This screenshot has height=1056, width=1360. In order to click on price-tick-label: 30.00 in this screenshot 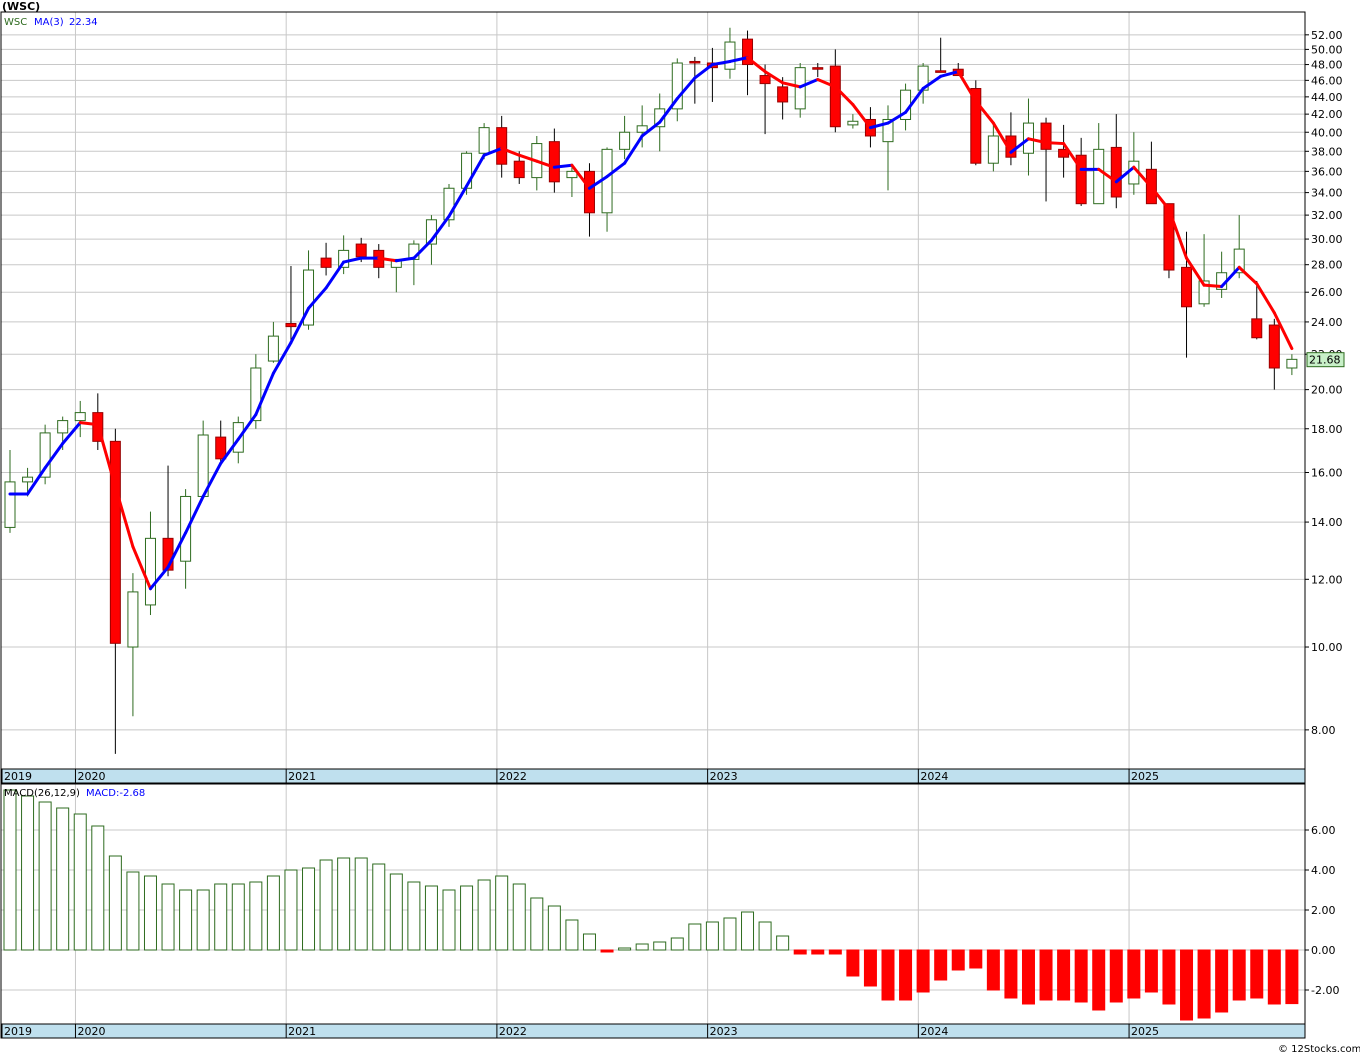, I will do `click(1327, 239)`.